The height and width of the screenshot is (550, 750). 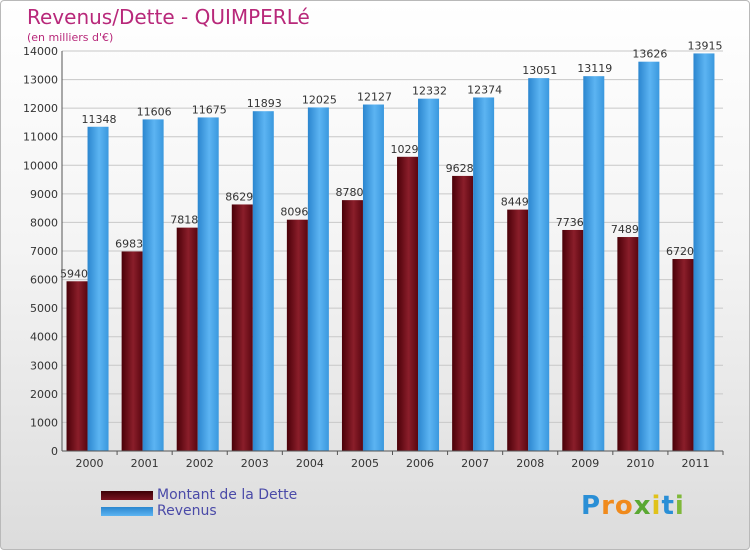 I want to click on legend-swatch-dette, so click(x=127, y=495).